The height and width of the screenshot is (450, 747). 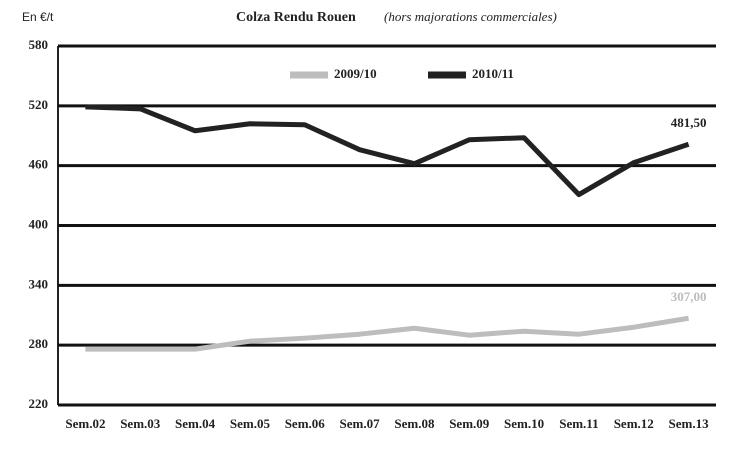 I want to click on legend-label: 2009/10, so click(x=355, y=73).